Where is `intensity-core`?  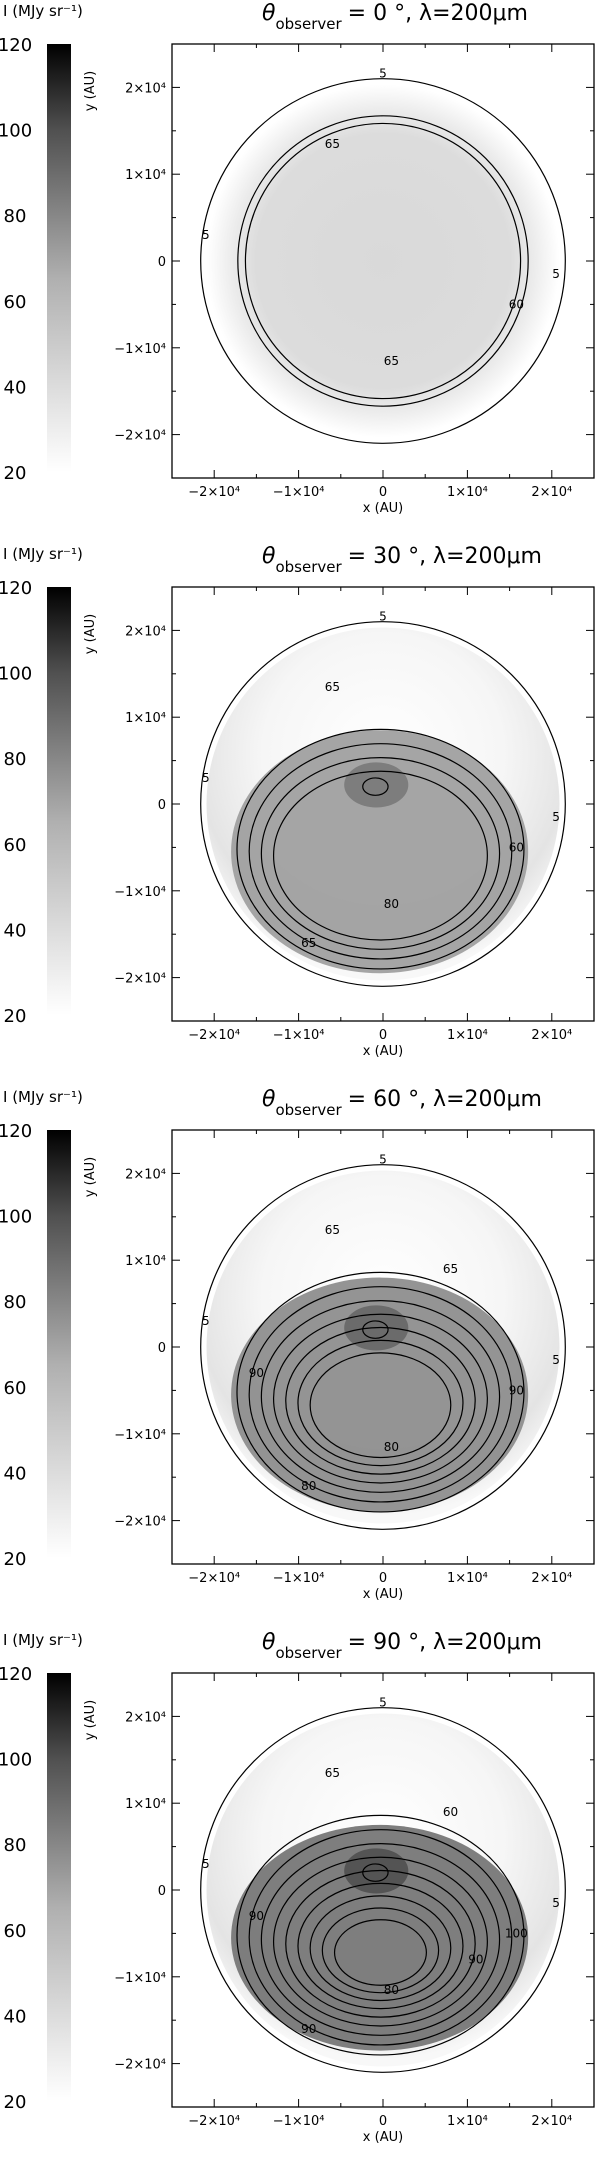 intensity-core is located at coordinates (380, 852).